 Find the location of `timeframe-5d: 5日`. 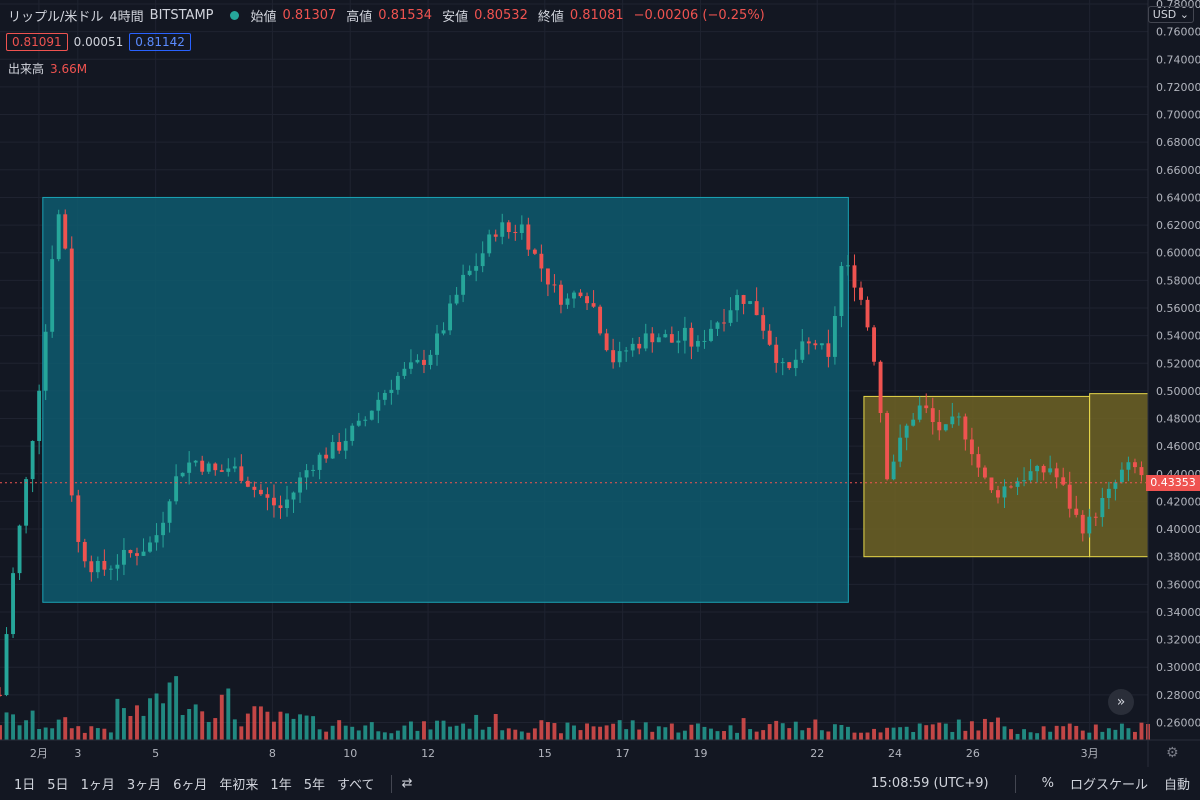

timeframe-5d: 5日 is located at coordinates (58, 785).